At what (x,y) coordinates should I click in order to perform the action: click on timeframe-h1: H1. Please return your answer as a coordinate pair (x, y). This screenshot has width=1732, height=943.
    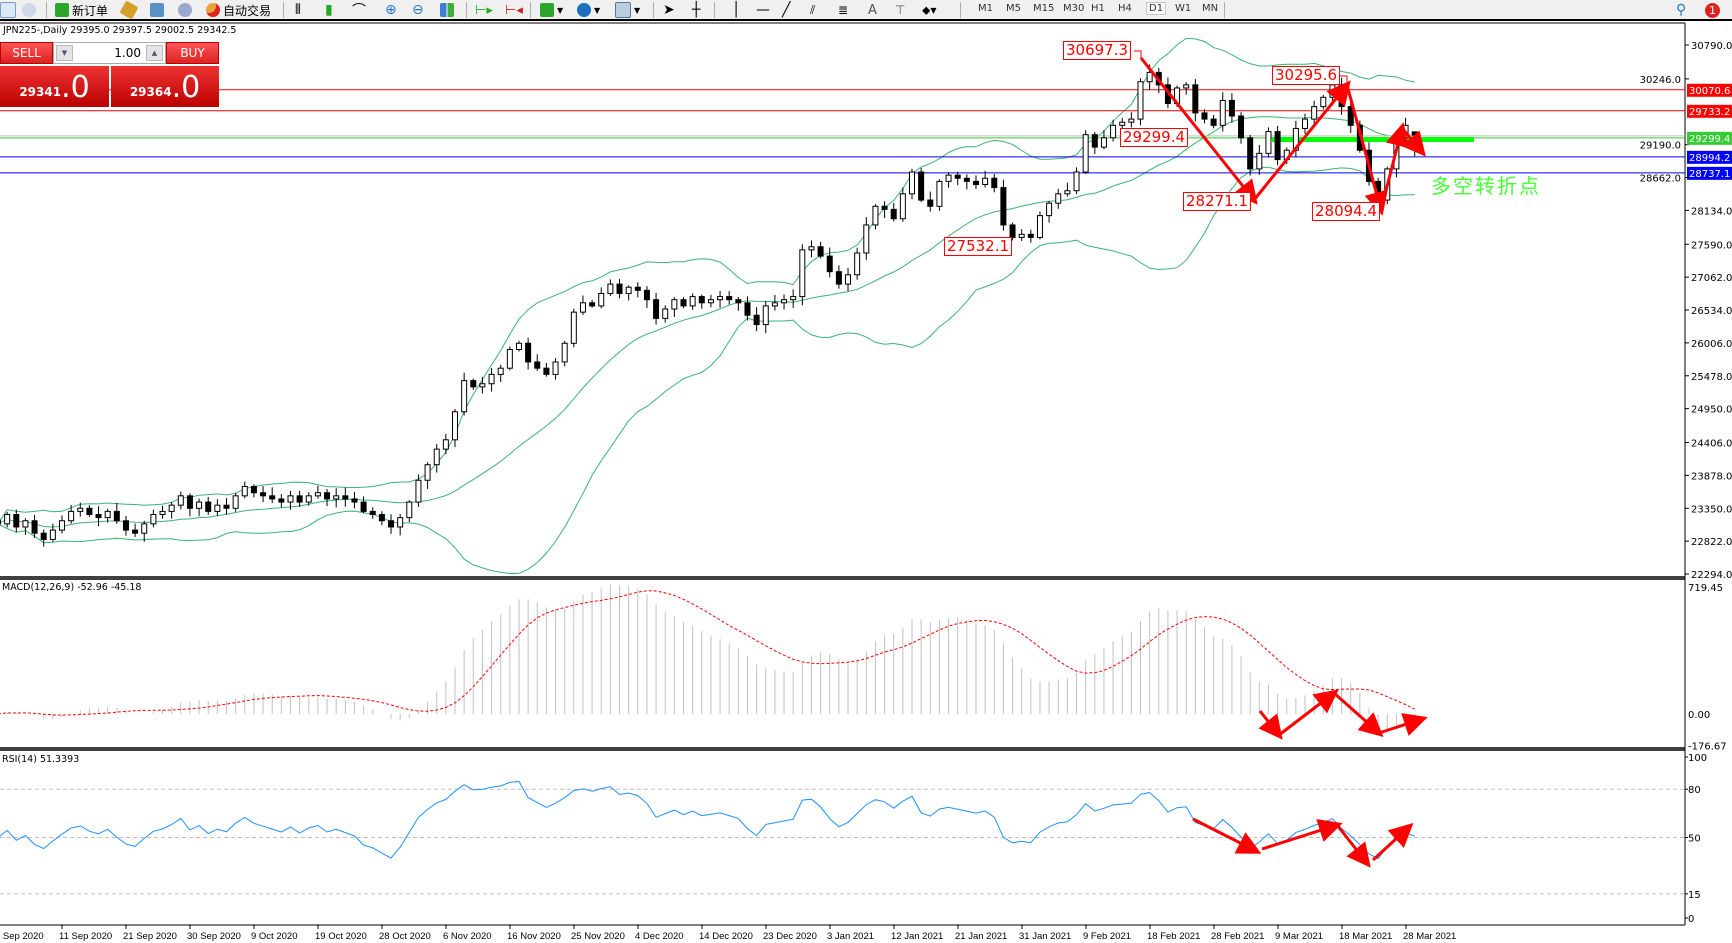
    Looking at the image, I should click on (1098, 8).